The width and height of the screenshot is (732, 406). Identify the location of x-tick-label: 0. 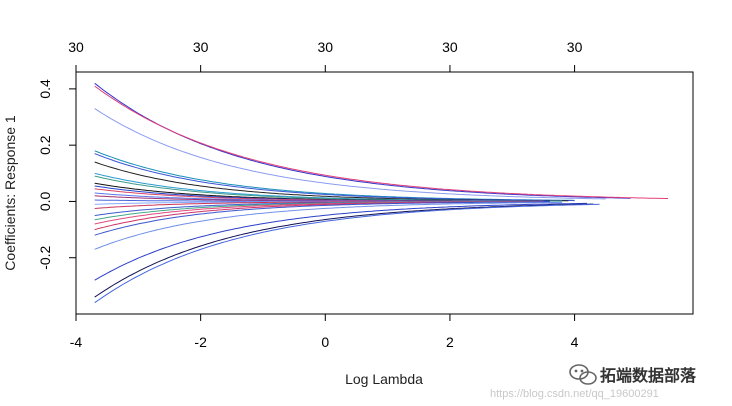
(325, 342).